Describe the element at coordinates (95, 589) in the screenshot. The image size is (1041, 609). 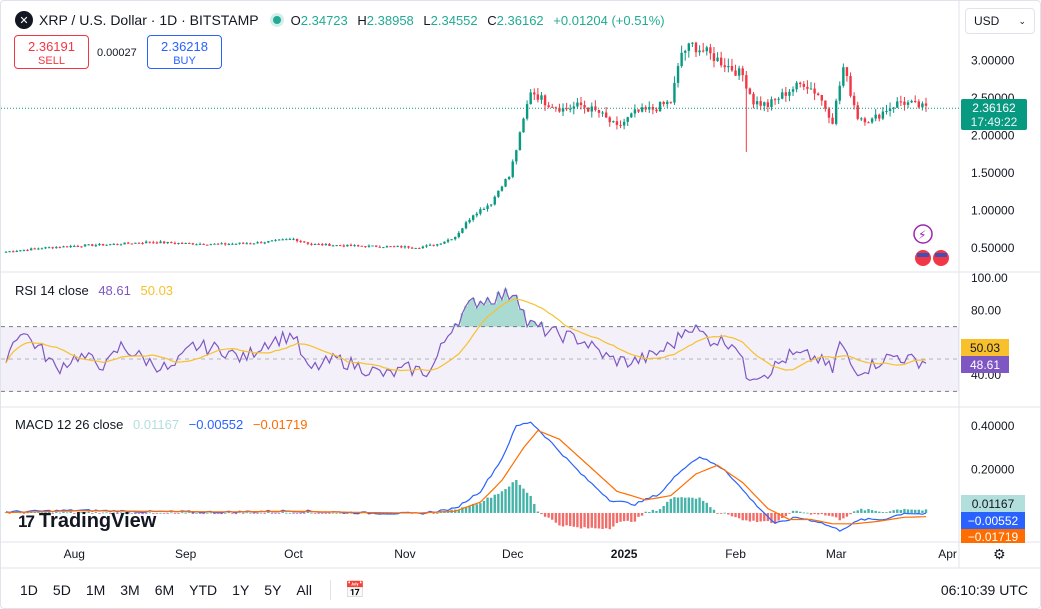
I see `range-1m: 1M` at that location.